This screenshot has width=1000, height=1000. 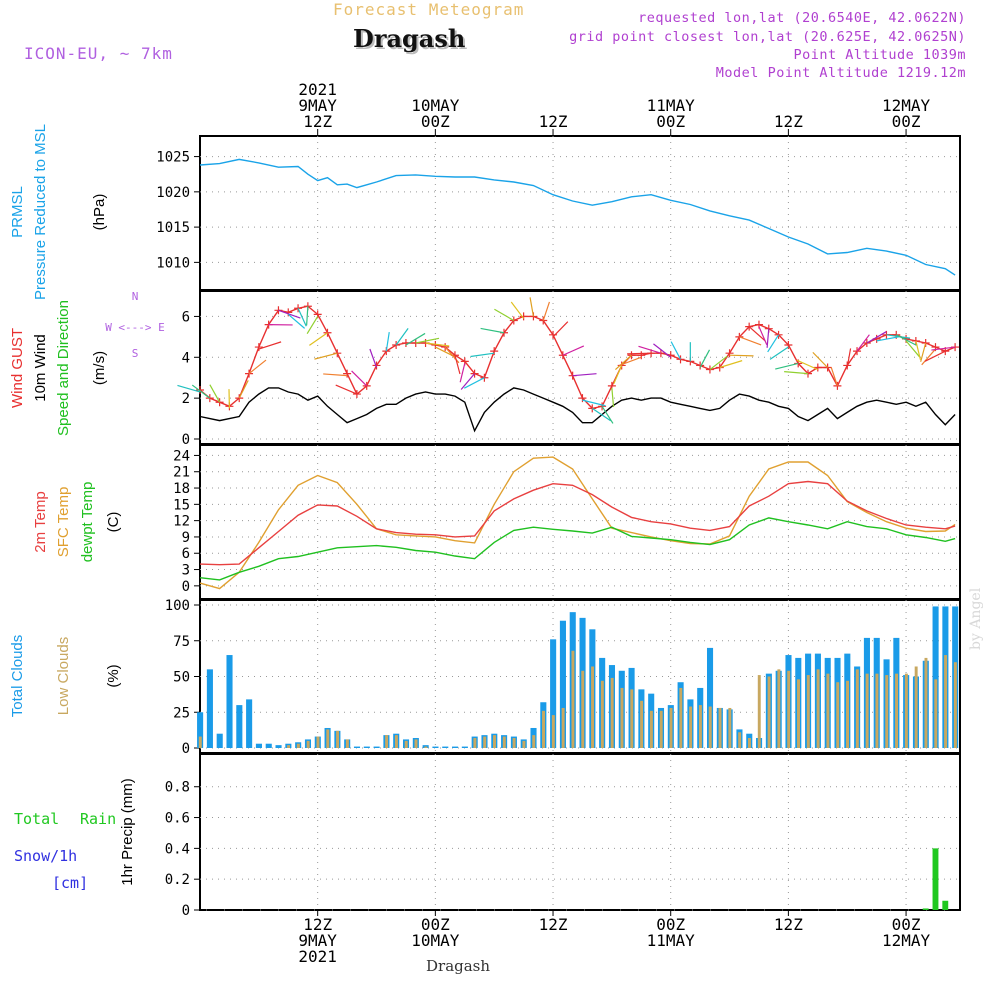 What do you see at coordinates (580, 832) in the screenshot?
I see `panel-frame-precipitation` at bounding box center [580, 832].